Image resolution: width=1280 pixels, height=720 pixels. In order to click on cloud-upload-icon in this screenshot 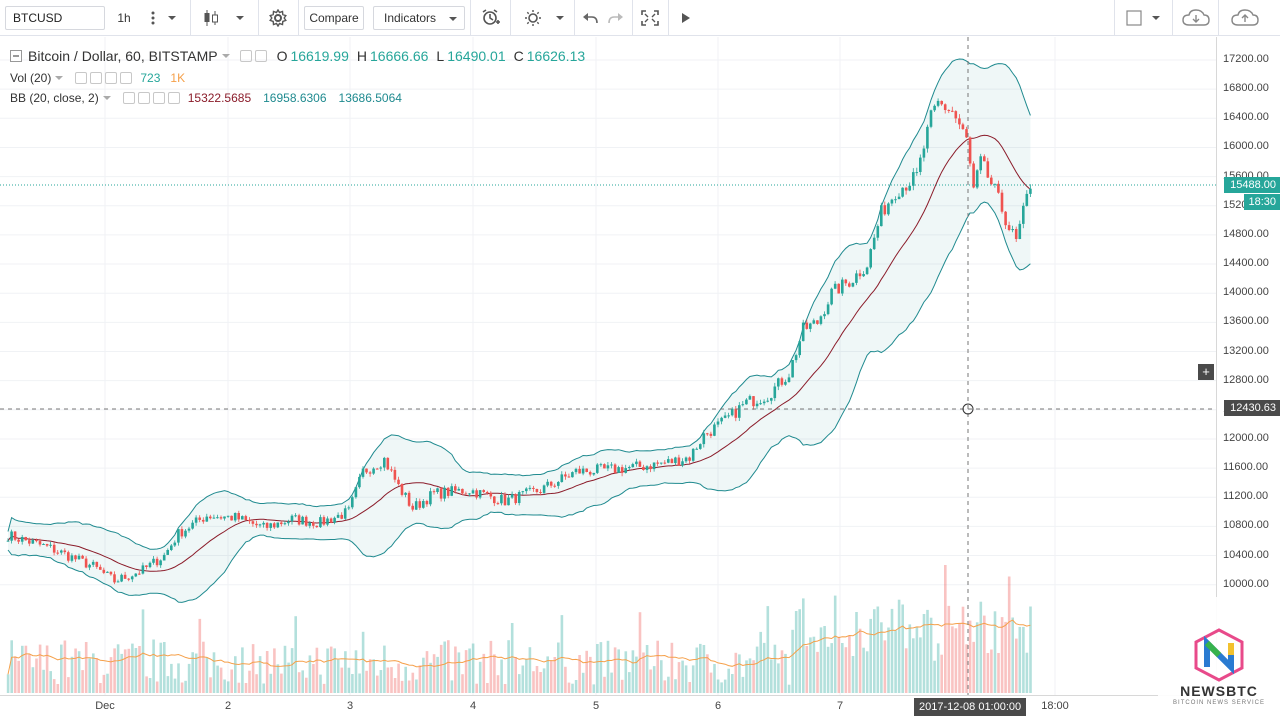, I will do `click(1245, 18)`.